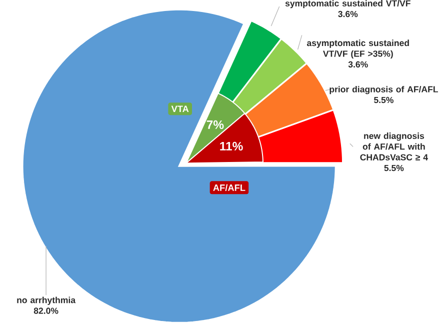 This screenshot has height=323, width=440. Describe the element at coordinates (215, 124) in the screenshot. I see `data-label: 7%` at that location.